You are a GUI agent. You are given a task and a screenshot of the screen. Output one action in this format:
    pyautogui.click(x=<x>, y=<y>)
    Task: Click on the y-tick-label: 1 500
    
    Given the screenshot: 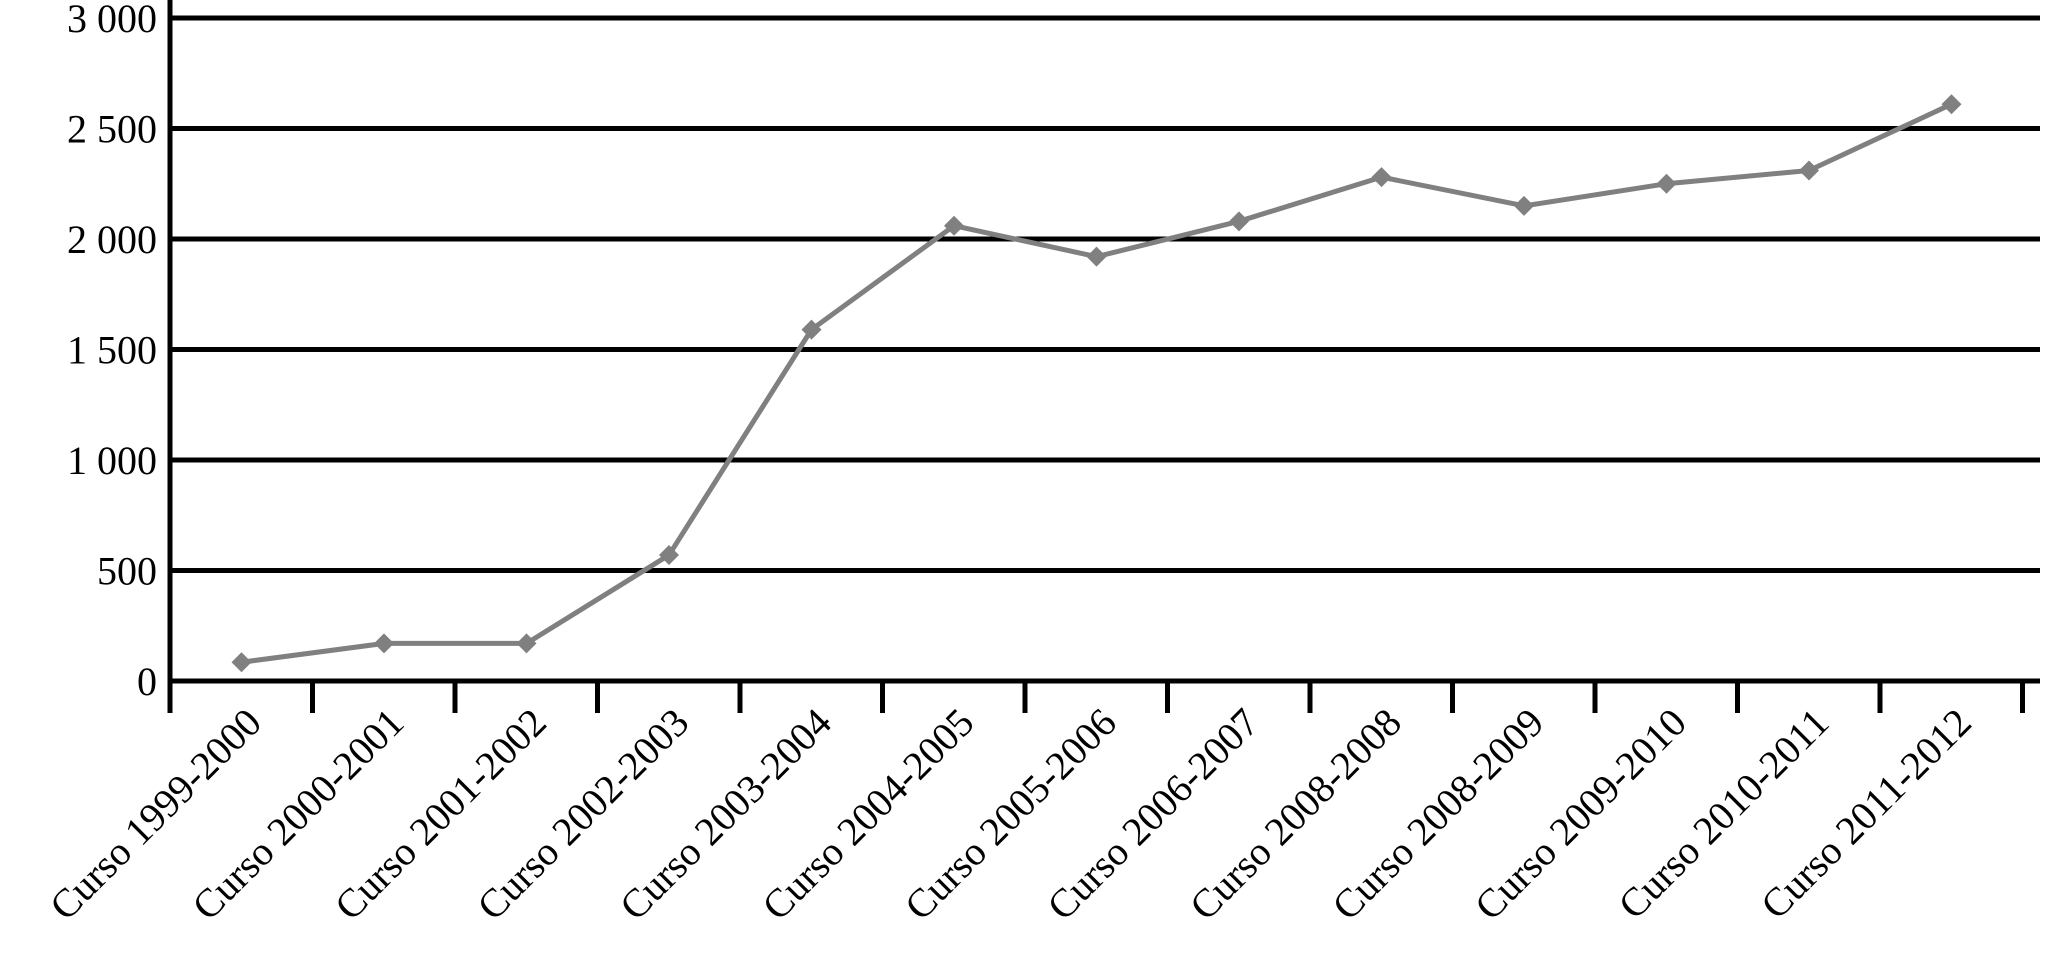 What is the action you would take?
    pyautogui.click(x=112, y=350)
    